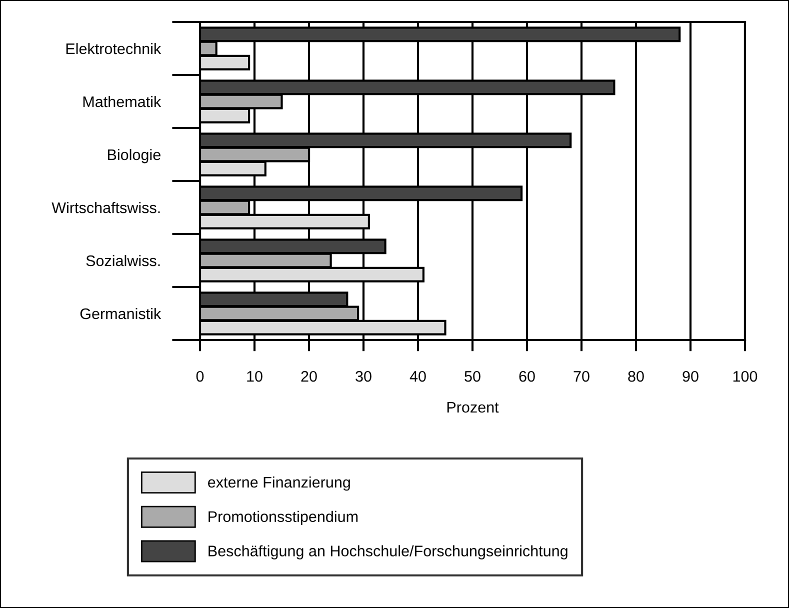 This screenshot has height=608, width=789. Describe the element at coordinates (254, 376) in the screenshot. I see `x-tick-label: 10` at that location.